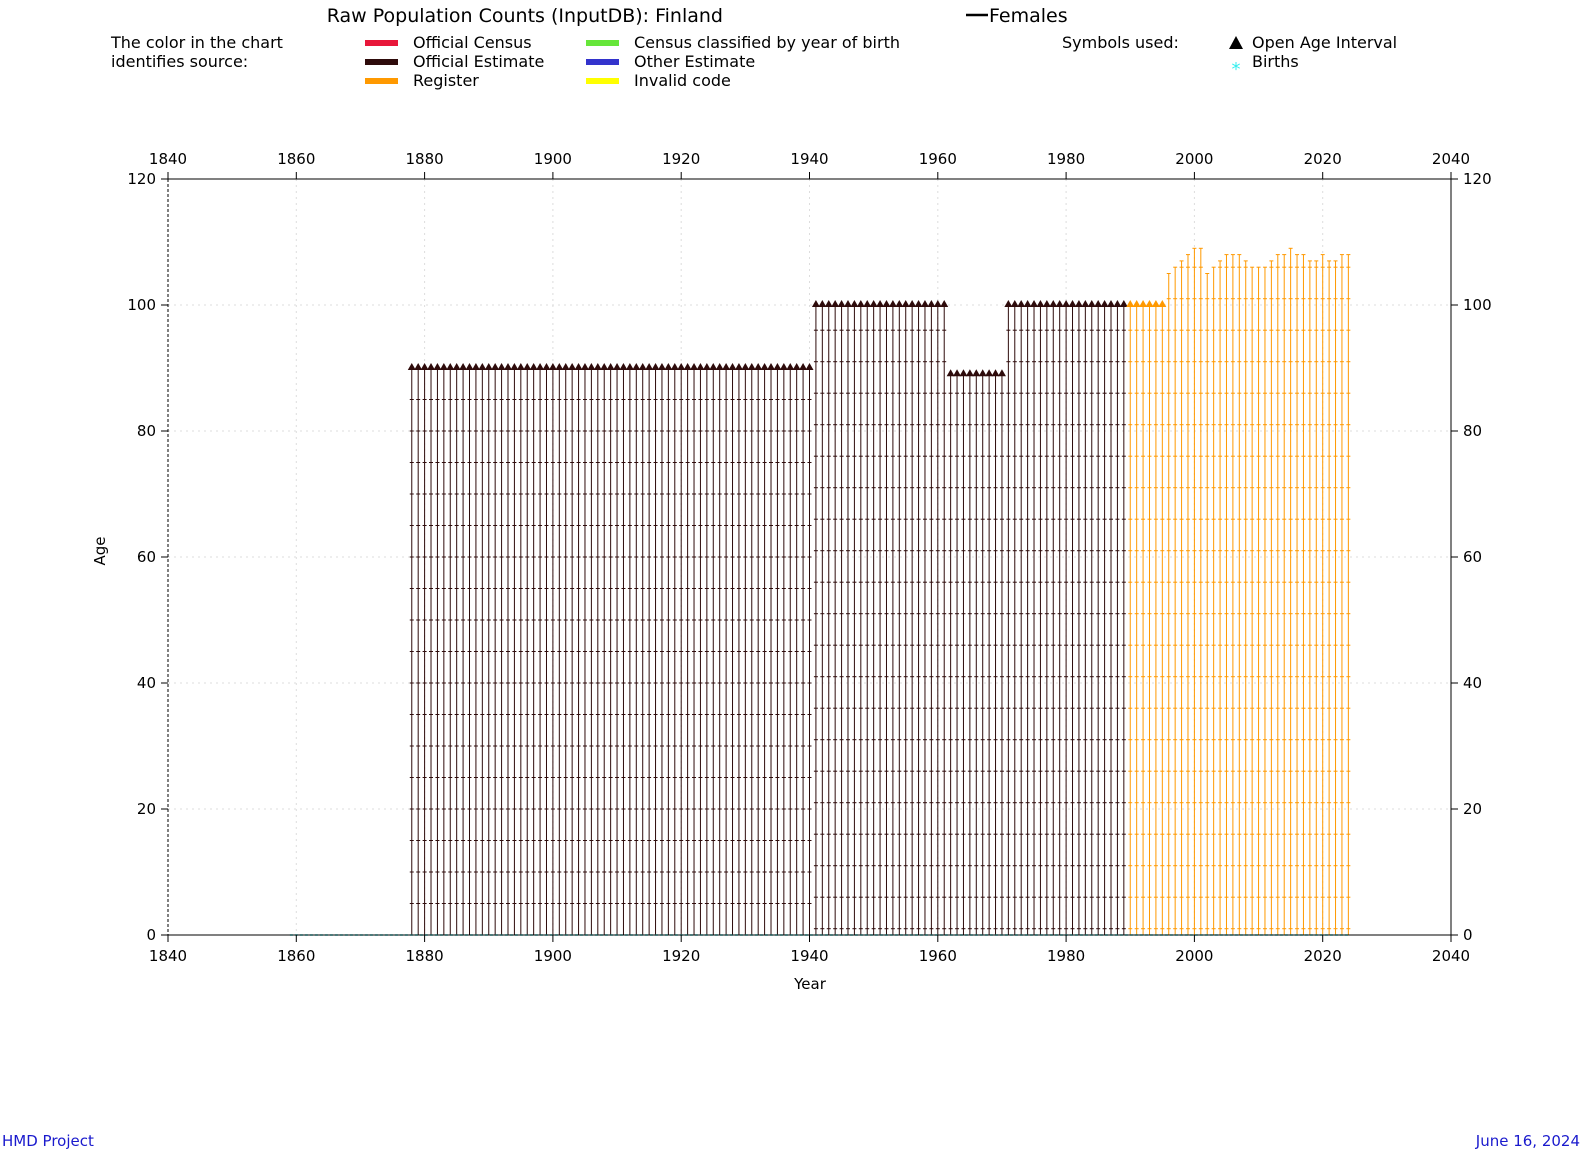  What do you see at coordinates (196, 42) in the screenshot?
I see `legend-color-note-line1: The color in the chart` at bounding box center [196, 42].